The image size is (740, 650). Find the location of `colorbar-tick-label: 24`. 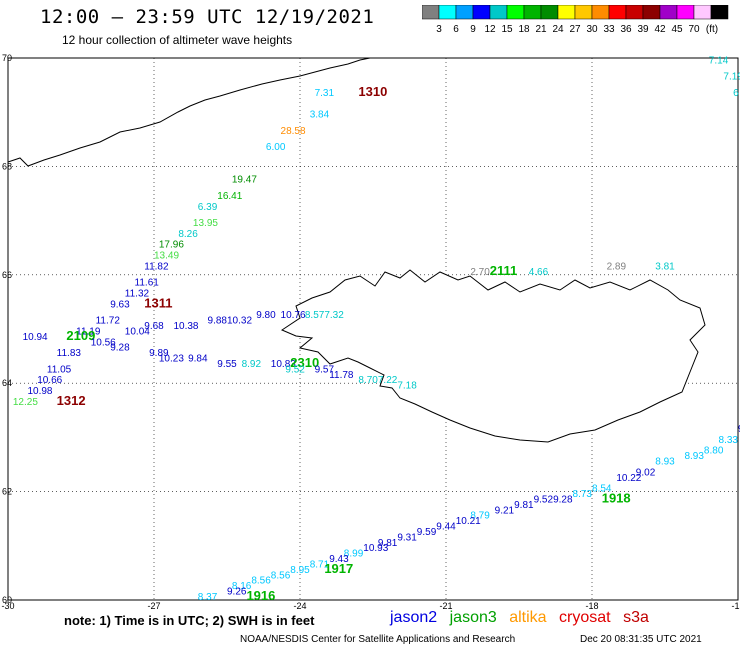

colorbar-tick-label: 24 is located at coordinates (558, 29).